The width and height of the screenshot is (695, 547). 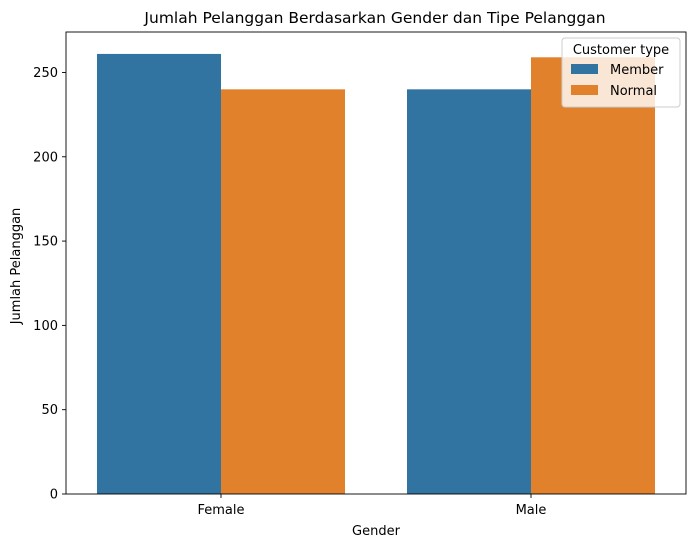 I want to click on y-tick-label: 200, so click(x=45, y=157).